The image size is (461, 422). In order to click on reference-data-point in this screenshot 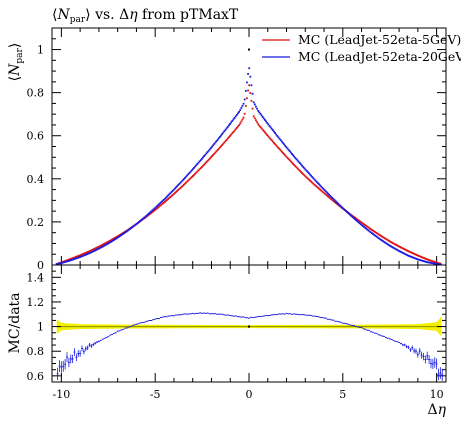, I will do `click(249, 49)`.